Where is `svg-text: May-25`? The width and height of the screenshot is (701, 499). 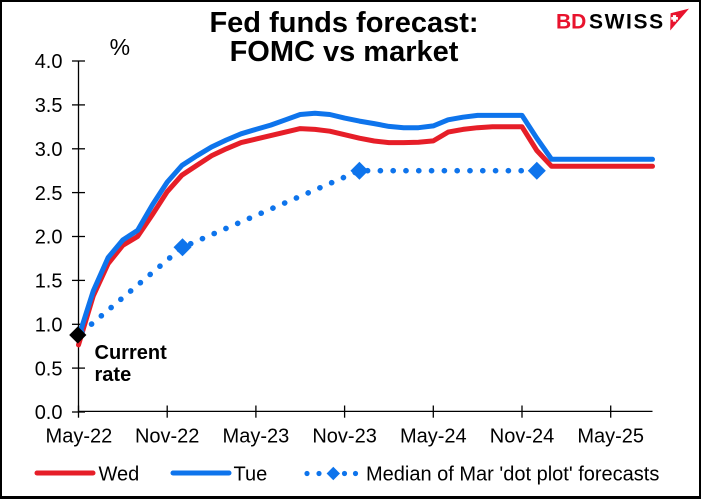 svg-text: May-25 is located at coordinates (610, 437).